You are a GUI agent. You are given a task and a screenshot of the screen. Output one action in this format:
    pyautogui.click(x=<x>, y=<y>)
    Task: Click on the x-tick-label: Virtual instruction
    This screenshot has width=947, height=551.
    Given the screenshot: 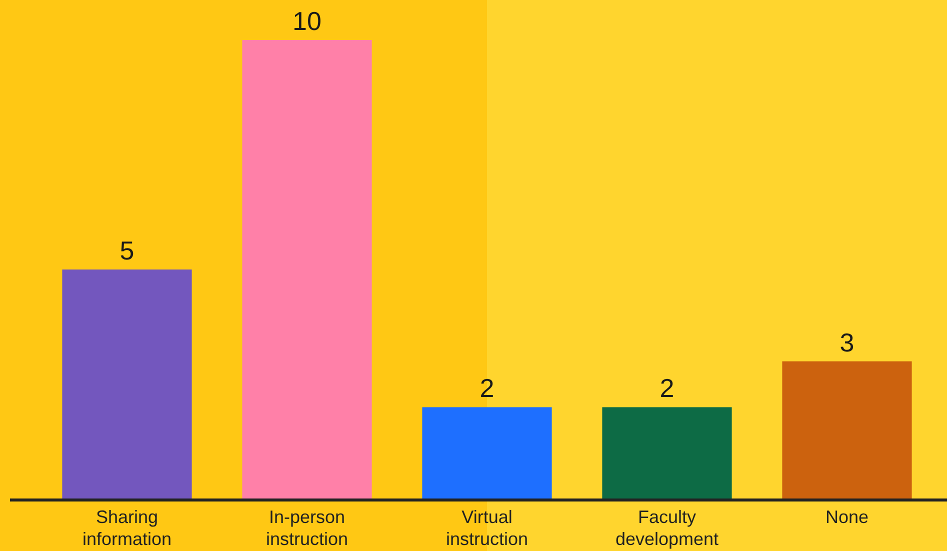 What is the action you would take?
    pyautogui.click(x=487, y=528)
    